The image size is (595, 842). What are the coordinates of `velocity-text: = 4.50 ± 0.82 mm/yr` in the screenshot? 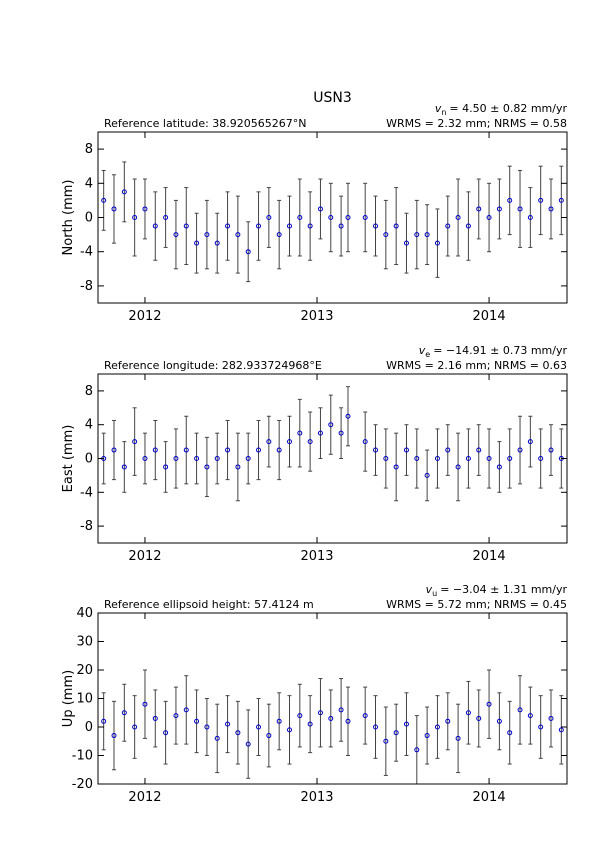 It's located at (508, 108).